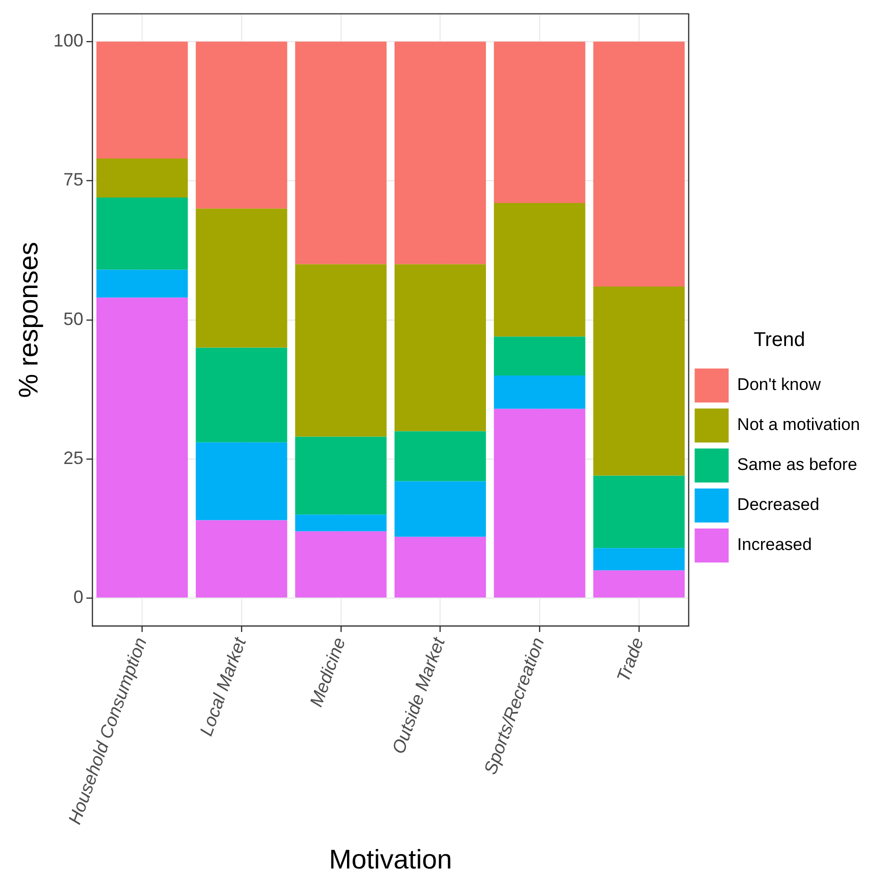 The height and width of the screenshot is (891, 880). Describe the element at coordinates (774, 544) in the screenshot. I see `legend-label: Increased` at that location.